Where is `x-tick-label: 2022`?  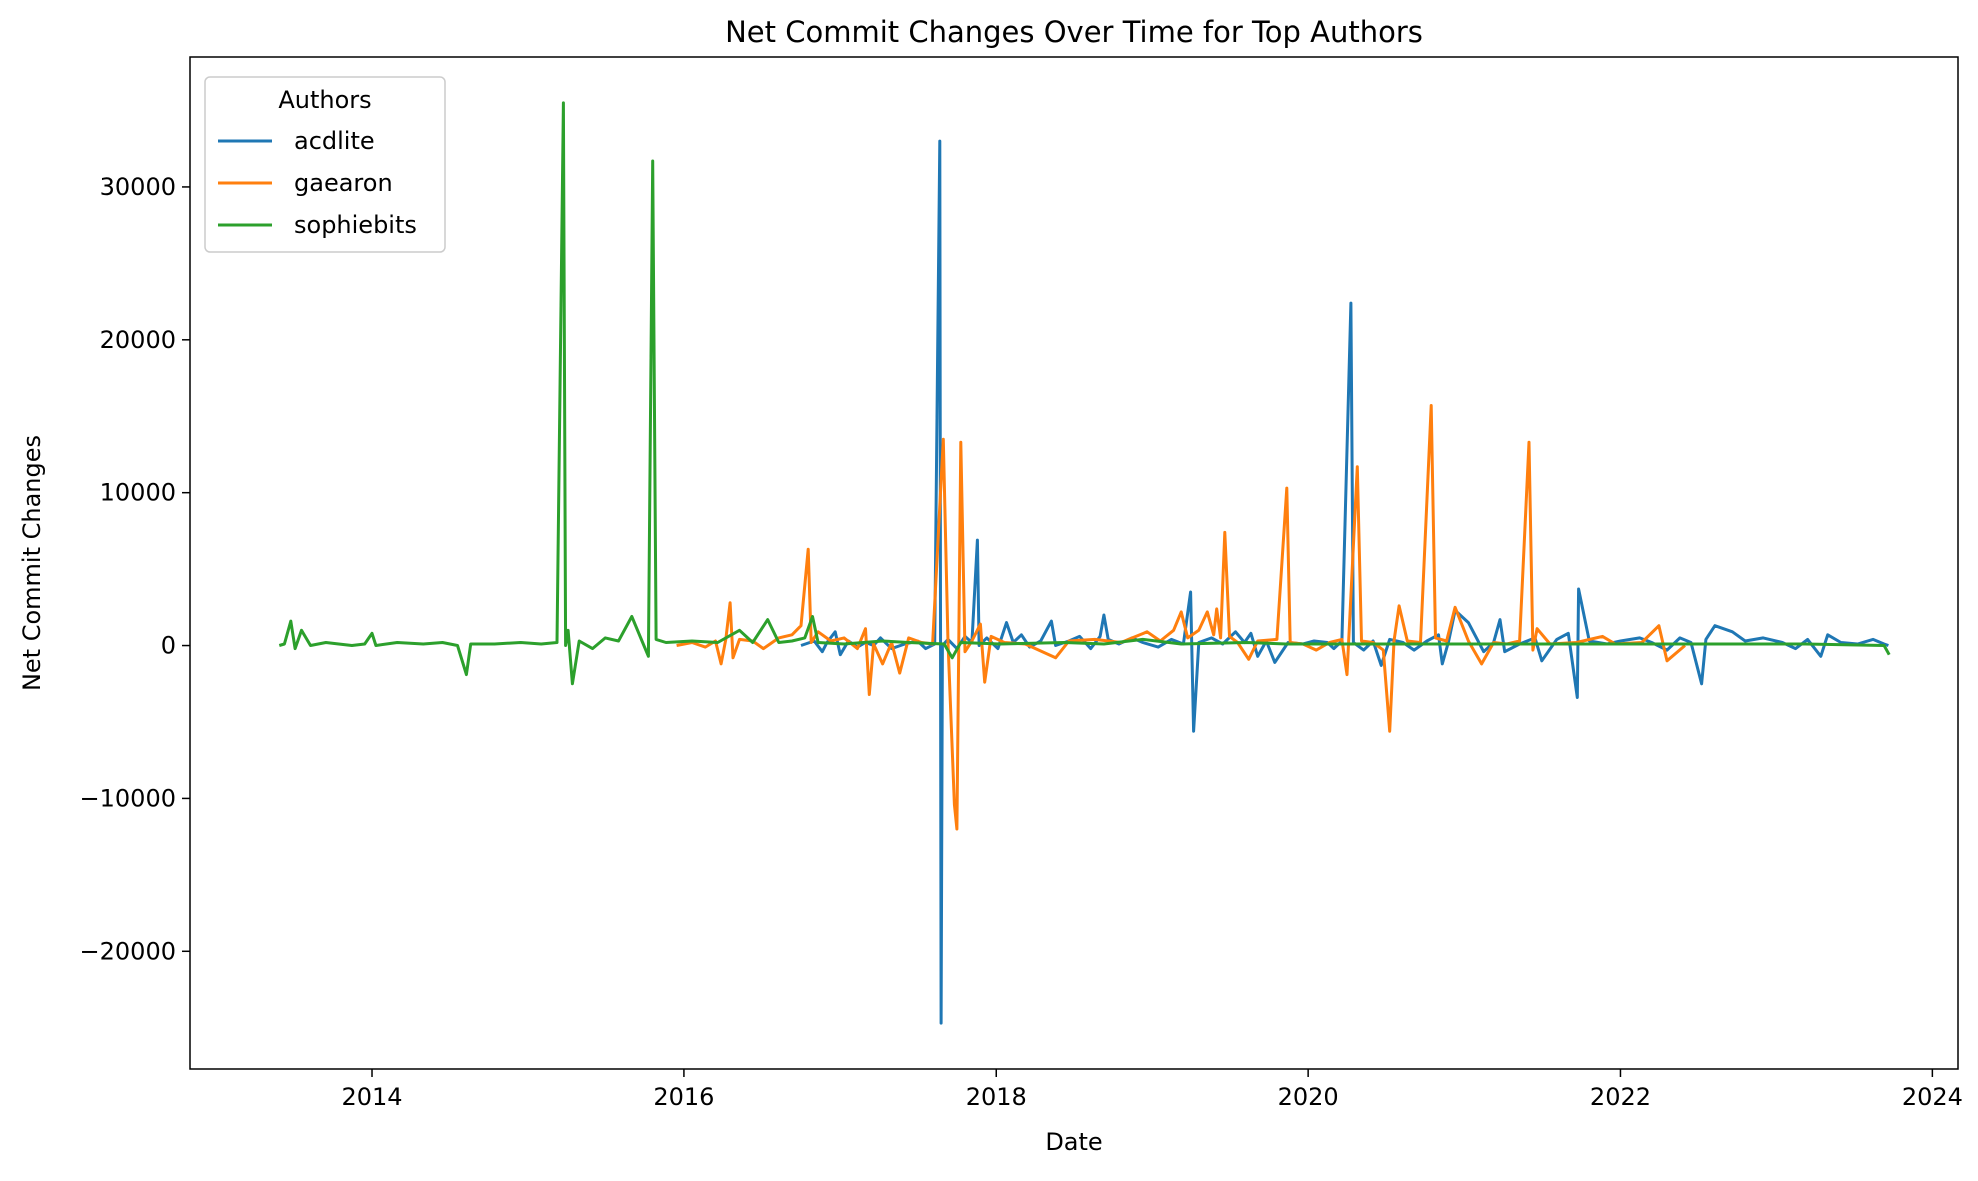
x-tick-label: 2022 is located at coordinates (1620, 1097).